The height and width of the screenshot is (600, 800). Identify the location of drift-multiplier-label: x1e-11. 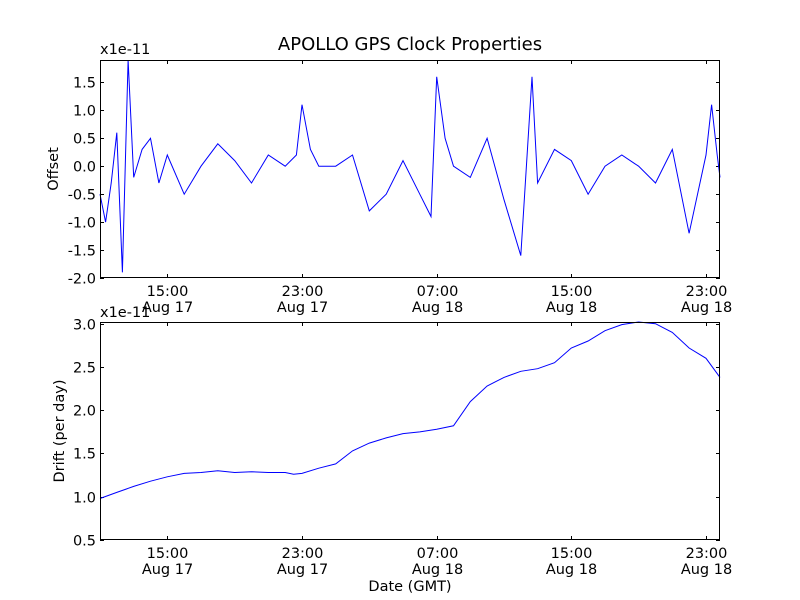
(125, 313).